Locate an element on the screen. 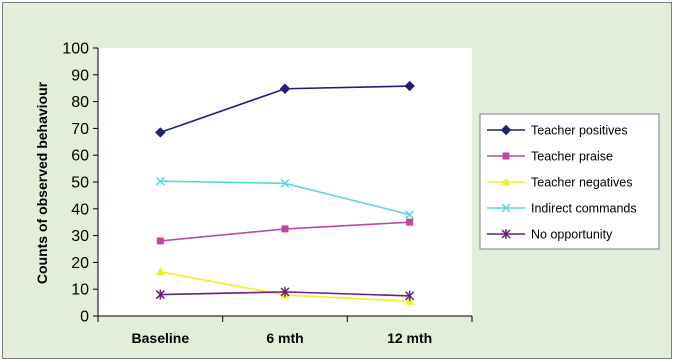 Image resolution: width=676 pixels, height=363 pixels. series-teacher-praise is located at coordinates (285, 231).